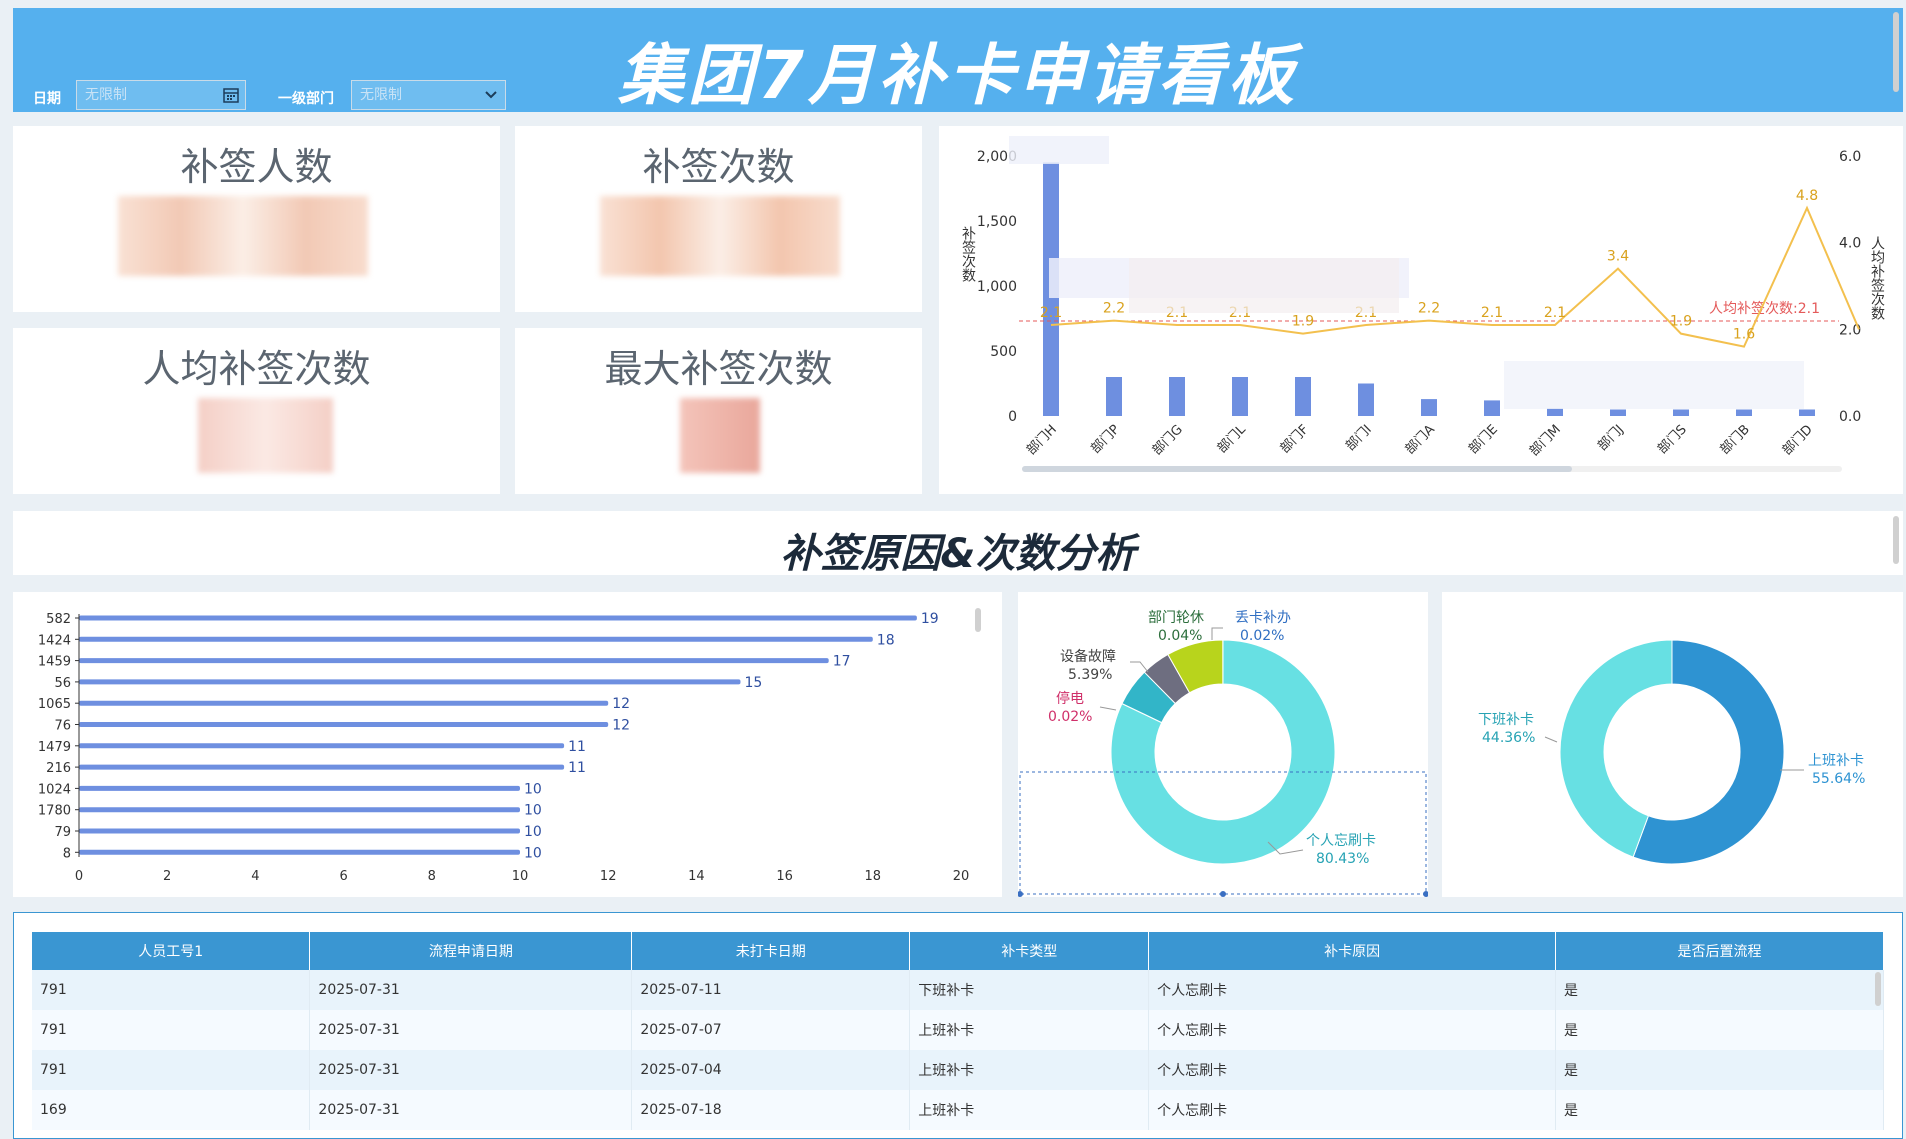  Describe the element at coordinates (54, 747) in the screenshot. I see `y-tick-label: 1479` at that location.